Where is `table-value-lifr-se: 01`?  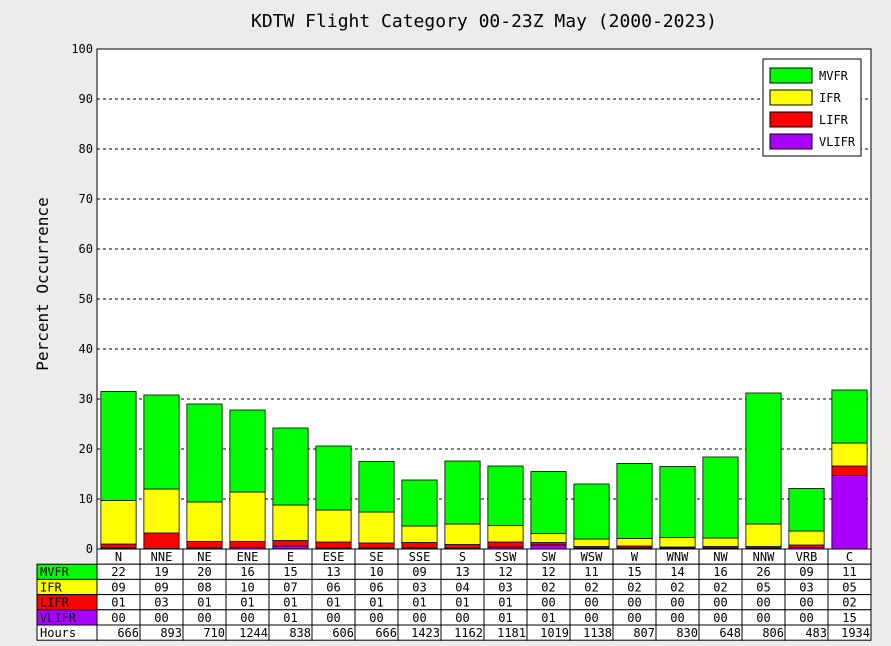
table-value-lifr-se: 01 is located at coordinates (376, 603).